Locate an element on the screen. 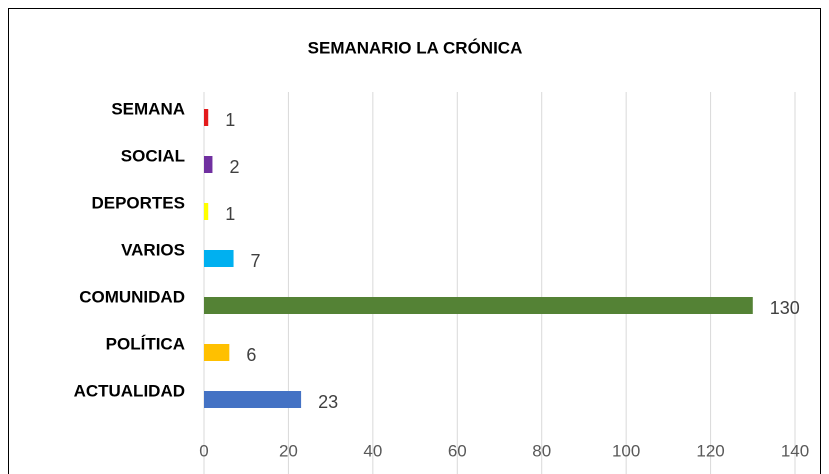 Image resolution: width=829 pixels, height=474 pixels. x-tick-label: 100 is located at coordinates (626, 450).